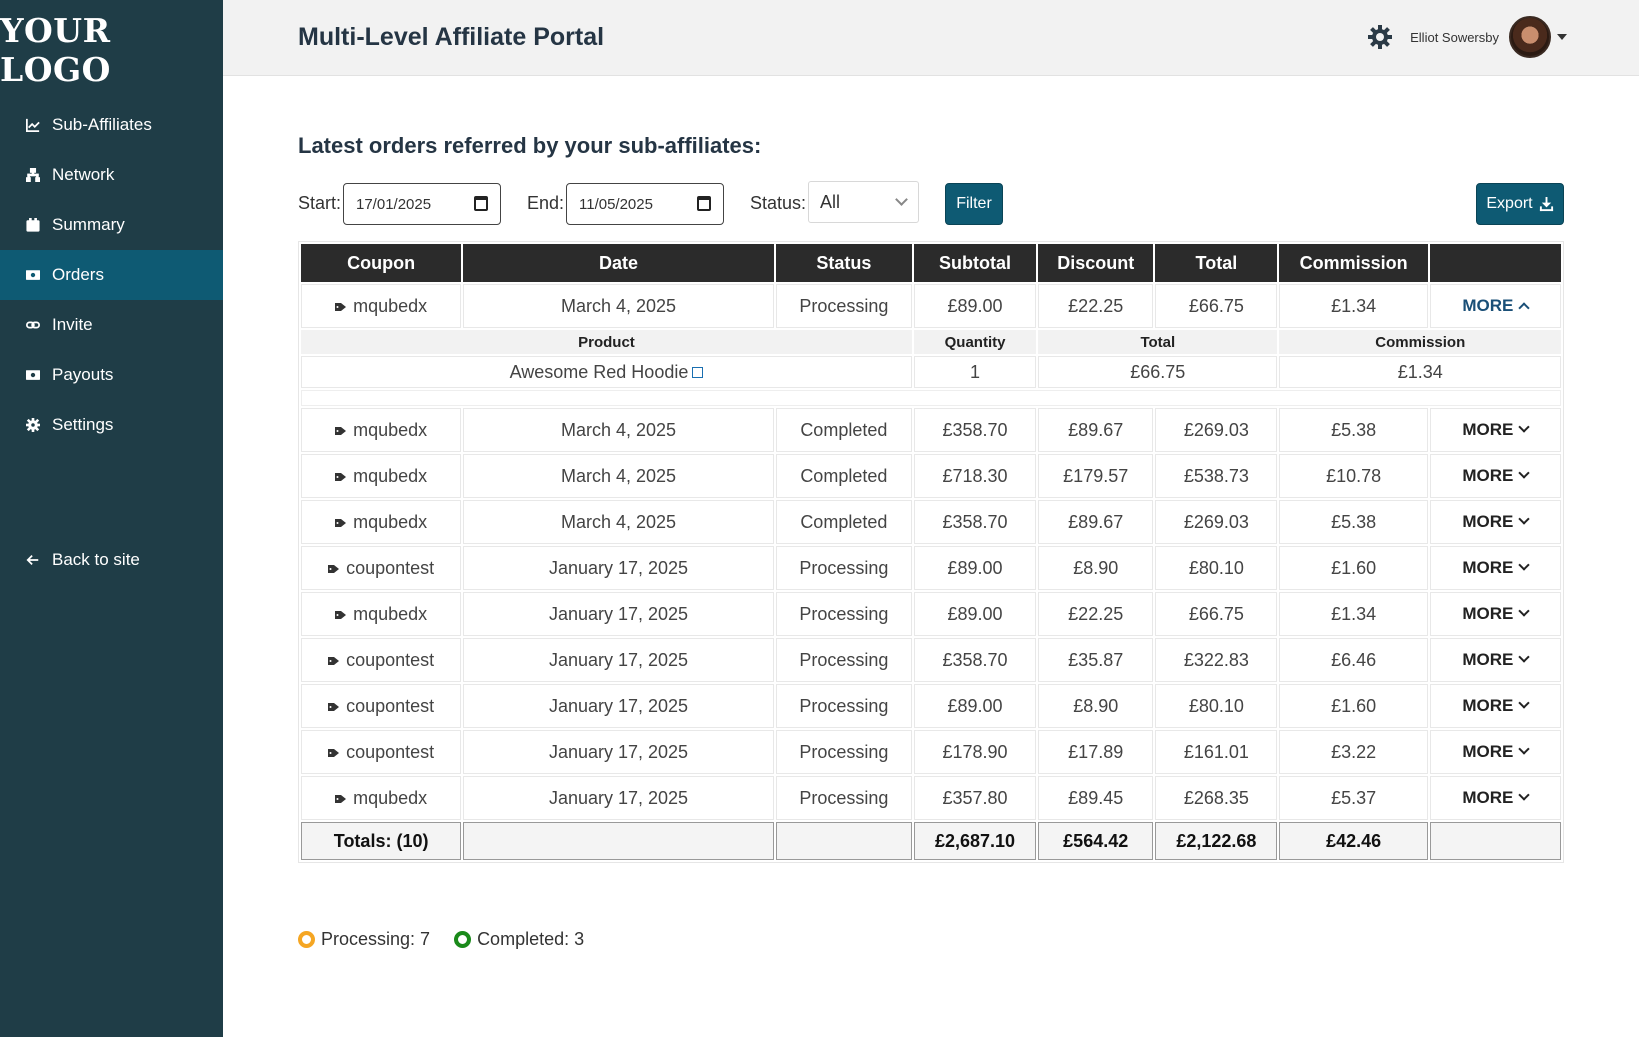 The width and height of the screenshot is (1639, 1037). Describe the element at coordinates (88, 224) in the screenshot. I see `sidebar-item-label: Summary` at that location.